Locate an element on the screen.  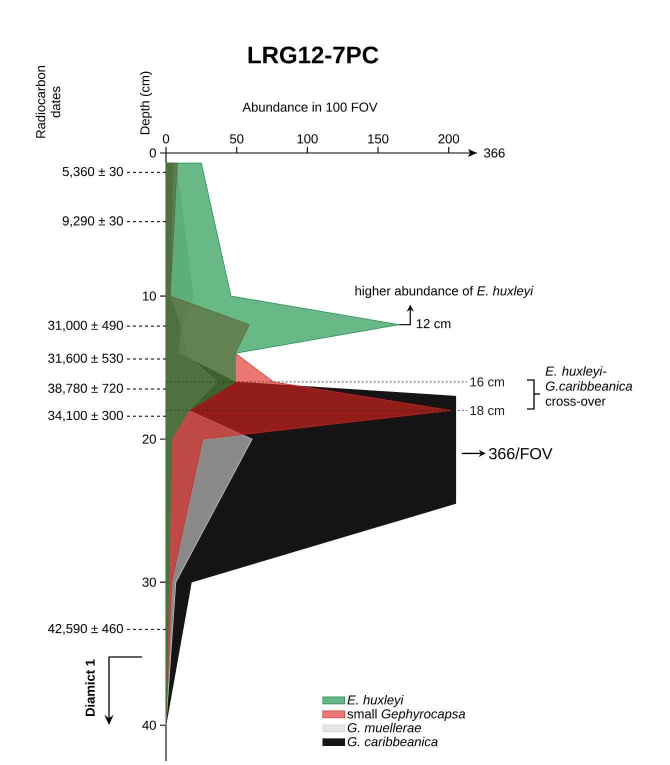
y-tick-label: 20 is located at coordinates (149, 439).